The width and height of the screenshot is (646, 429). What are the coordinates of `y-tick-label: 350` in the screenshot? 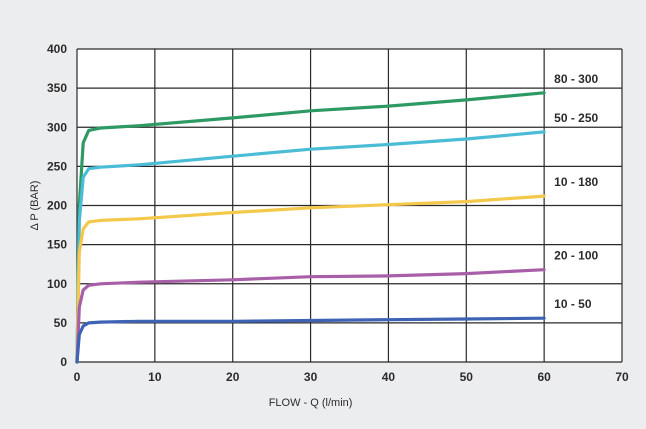 It's located at (57, 88).